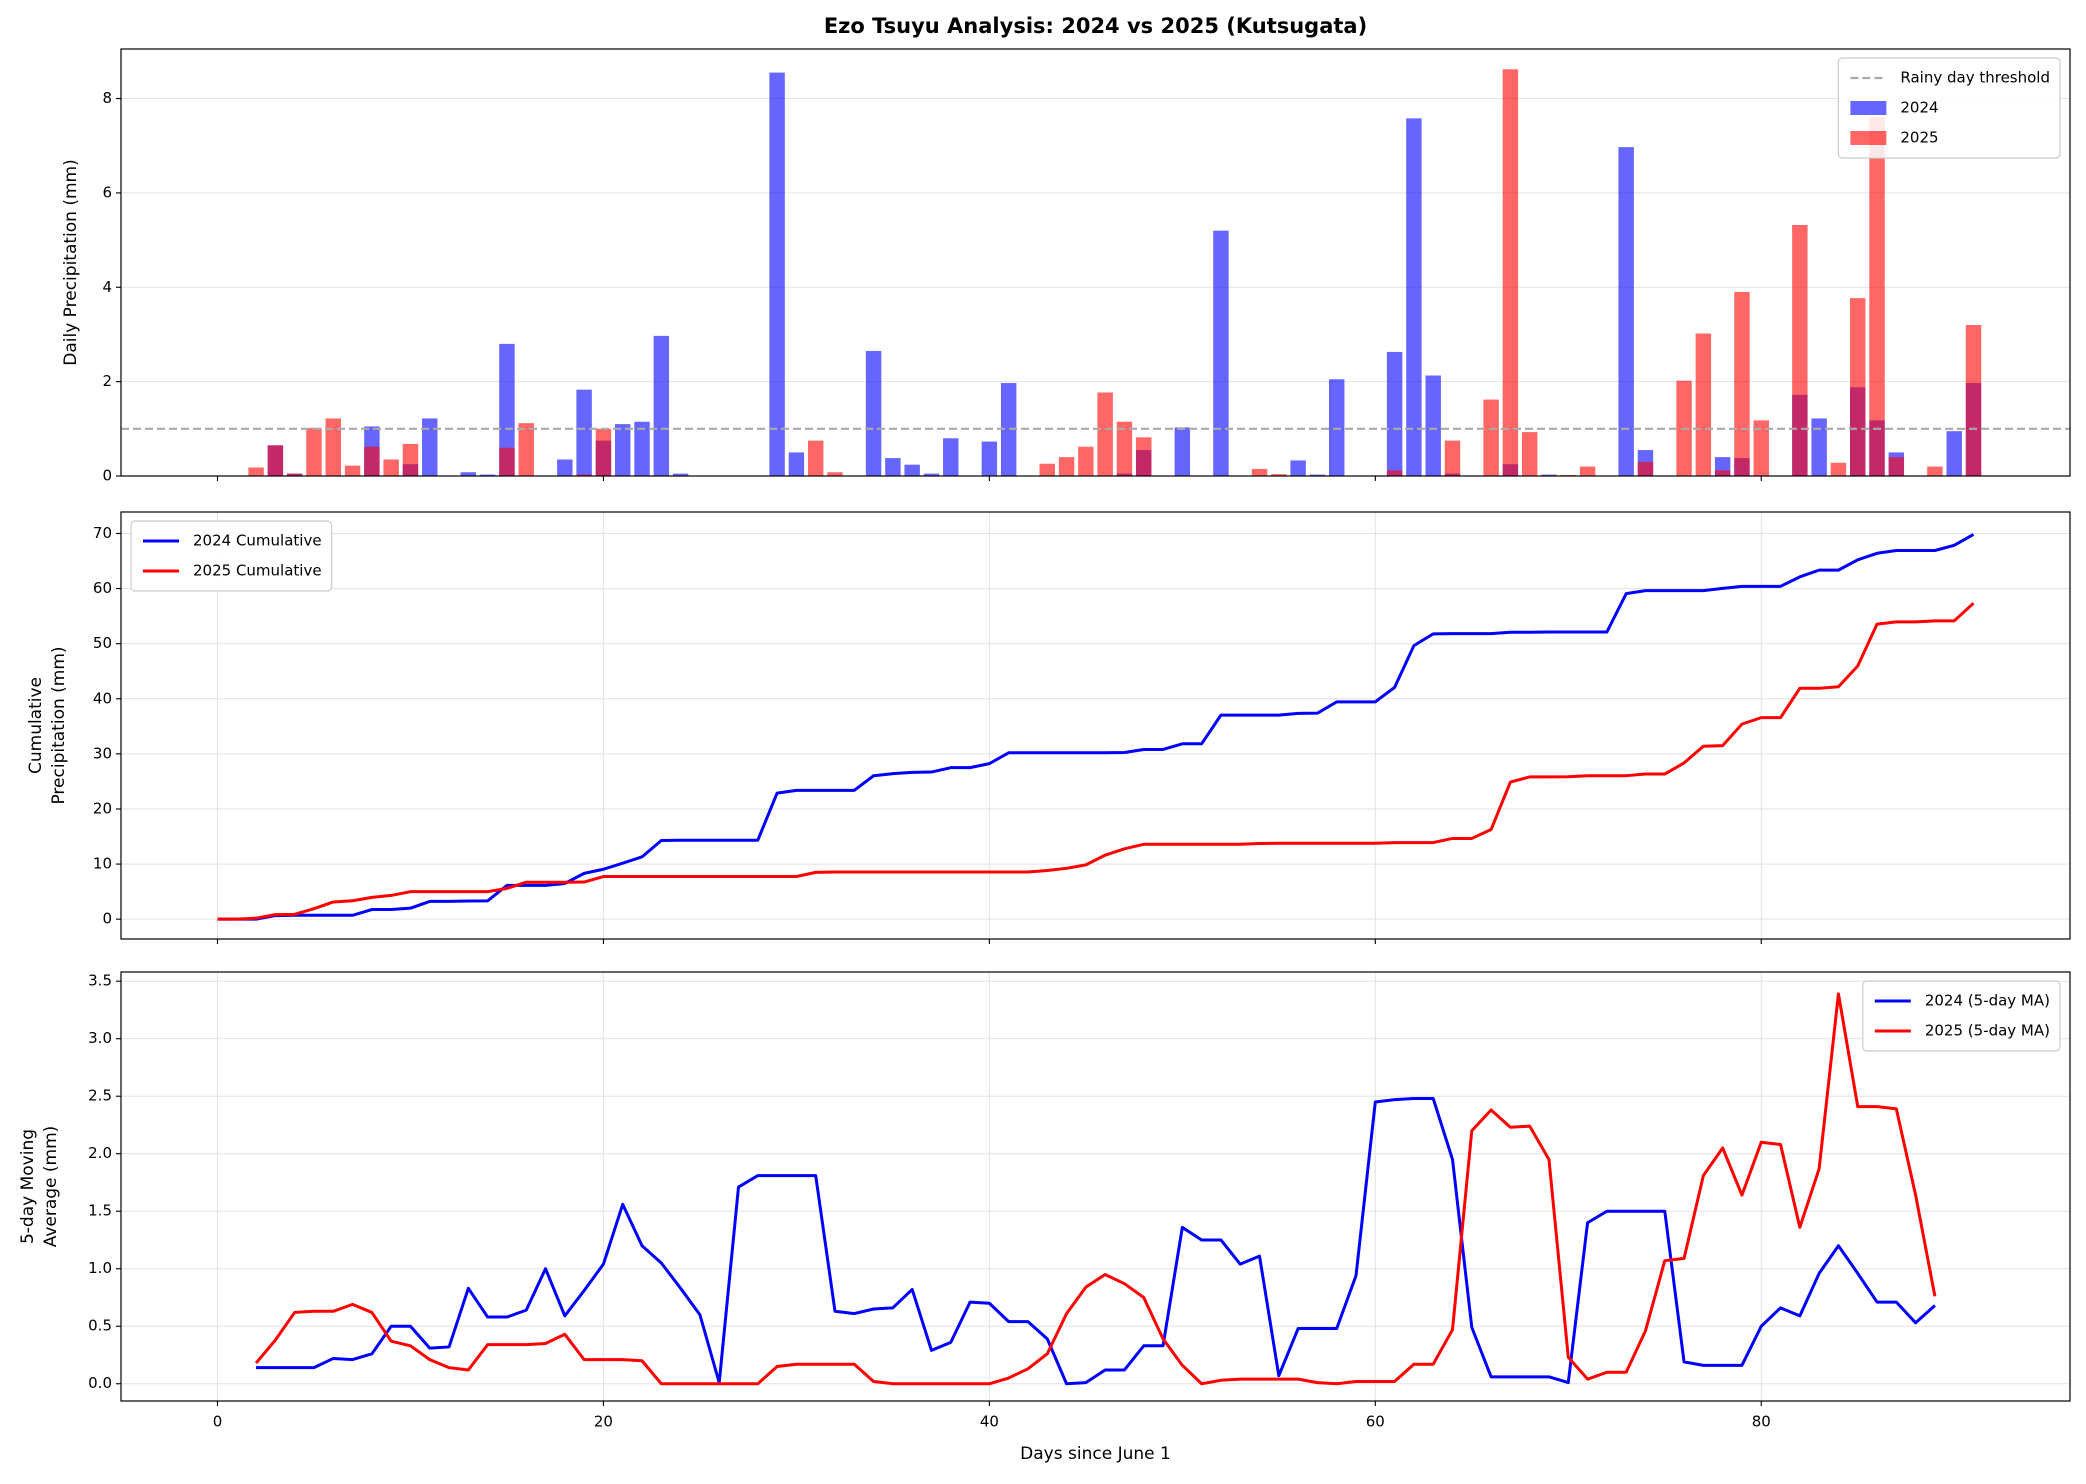 This screenshot has width=2086, height=1484. What do you see at coordinates (100, 1211) in the screenshot?
I see `y-tick-label: 1.5` at bounding box center [100, 1211].